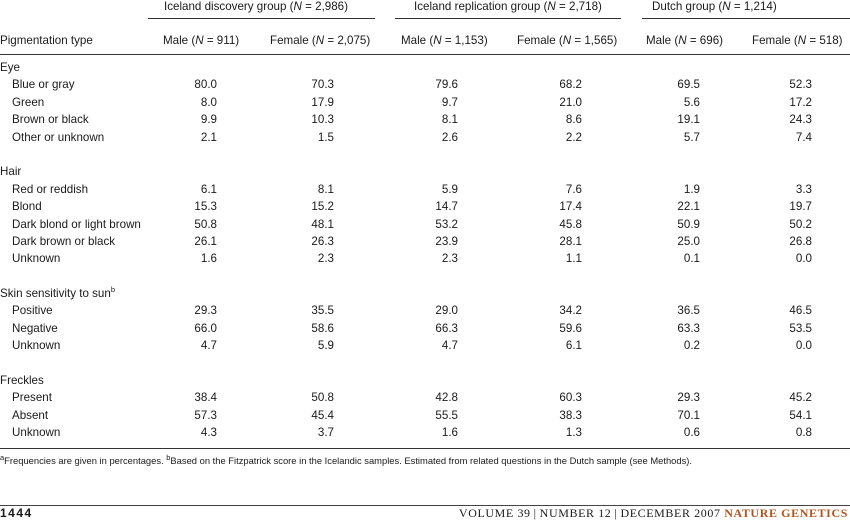 The height and width of the screenshot is (521, 850). What do you see at coordinates (35, 328) in the screenshot?
I see `row-label: Negative` at bounding box center [35, 328].